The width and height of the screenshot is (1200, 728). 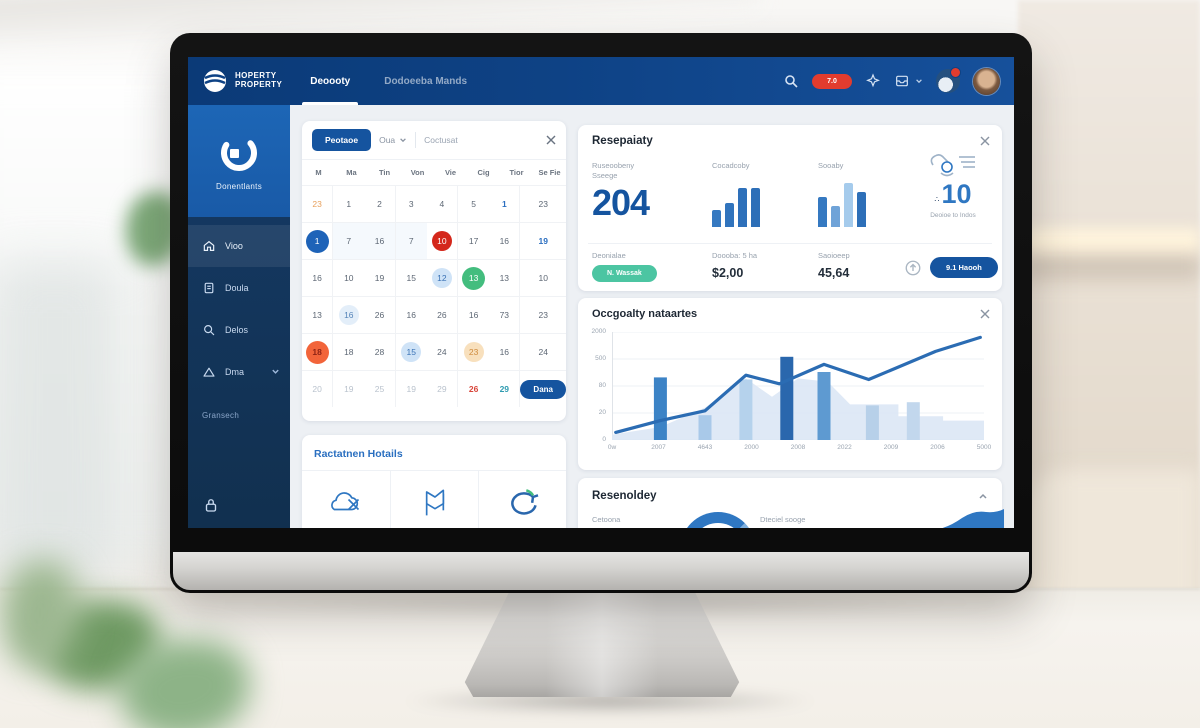 I want to click on calendar-day: 4, so click(x=442, y=203).